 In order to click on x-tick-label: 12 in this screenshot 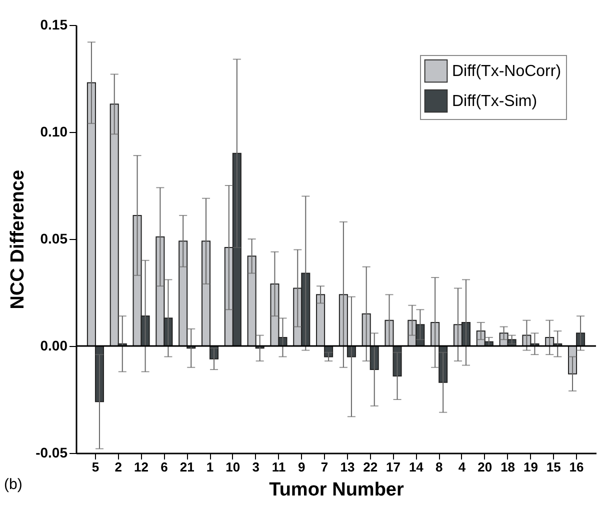, I will do `click(141, 467)`.